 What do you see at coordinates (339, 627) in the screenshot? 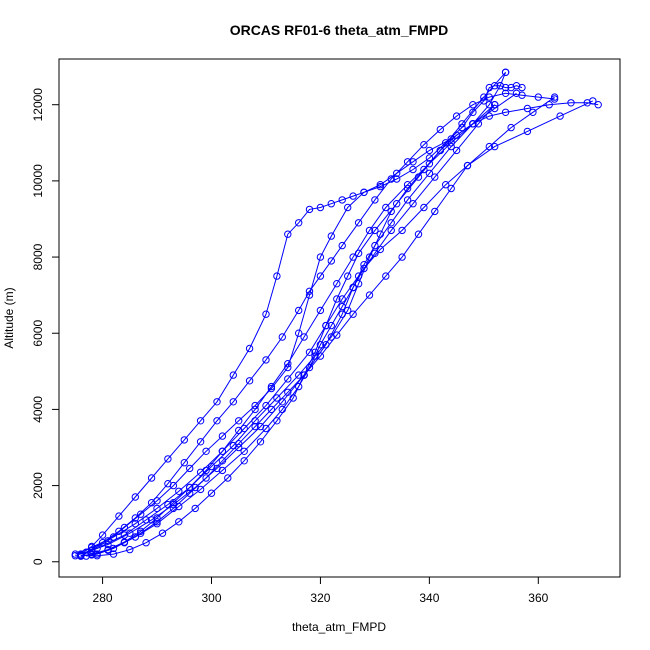
I see `x-axis-label: theta_atm_FMPD` at bounding box center [339, 627].